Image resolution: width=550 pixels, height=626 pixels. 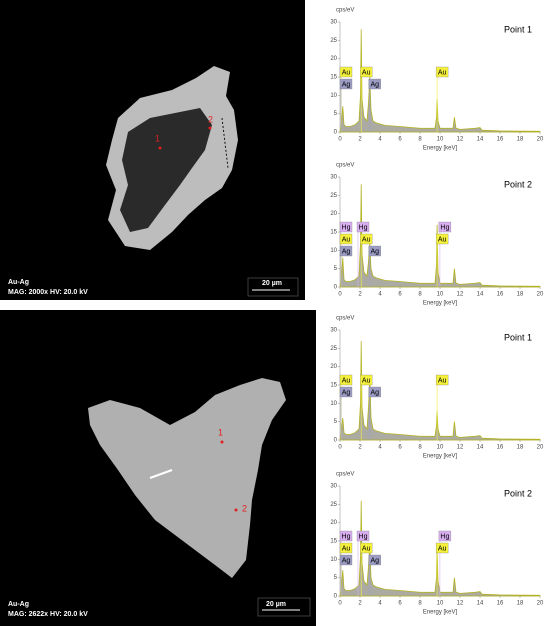 What do you see at coordinates (244, 508) in the screenshot?
I see `point-label: 2` at bounding box center [244, 508].